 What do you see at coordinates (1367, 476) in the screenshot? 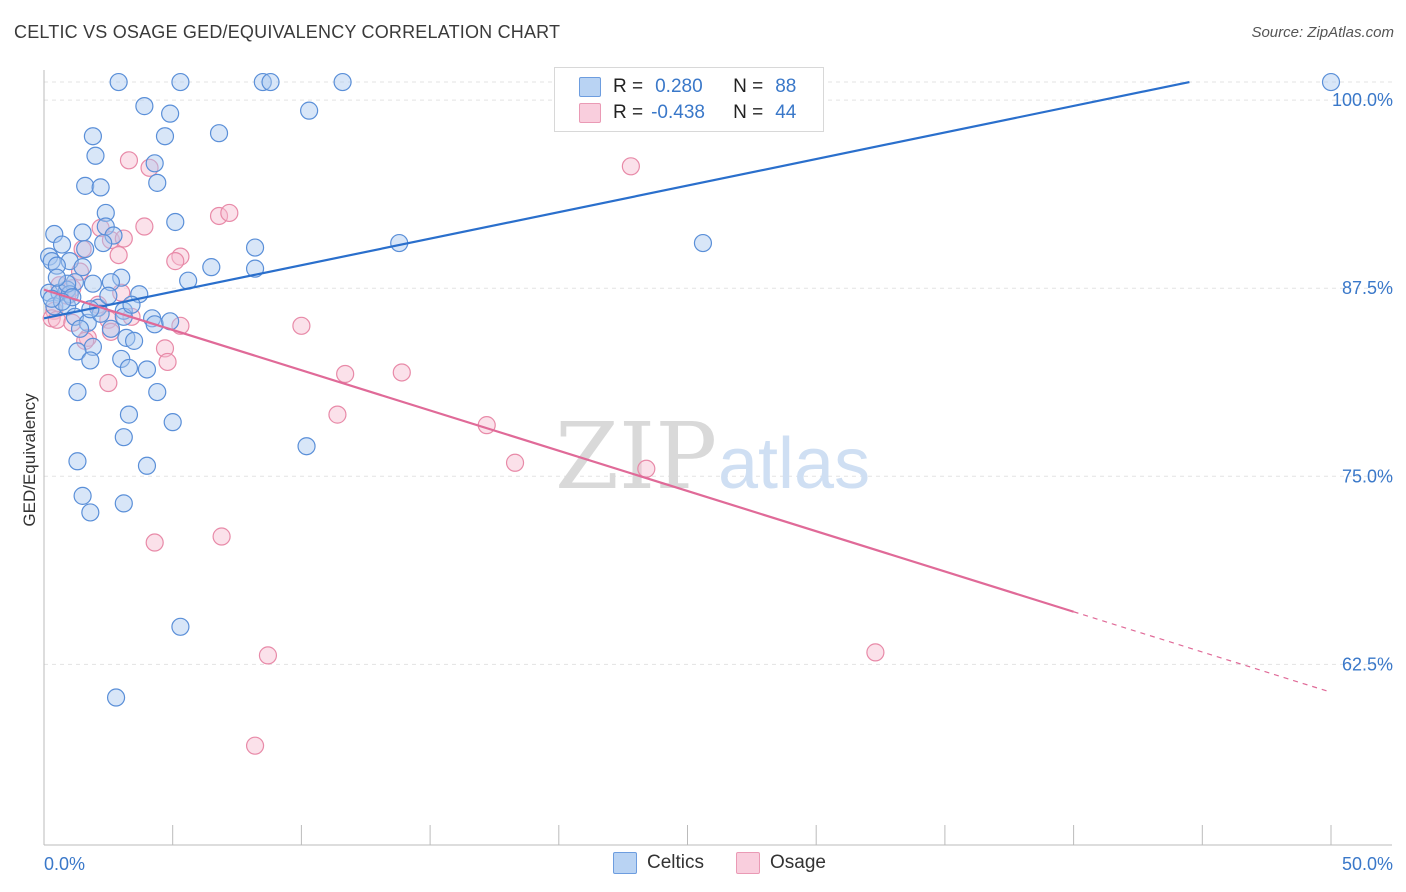
I see `y-tick-label: 75.0%` at bounding box center [1367, 476].